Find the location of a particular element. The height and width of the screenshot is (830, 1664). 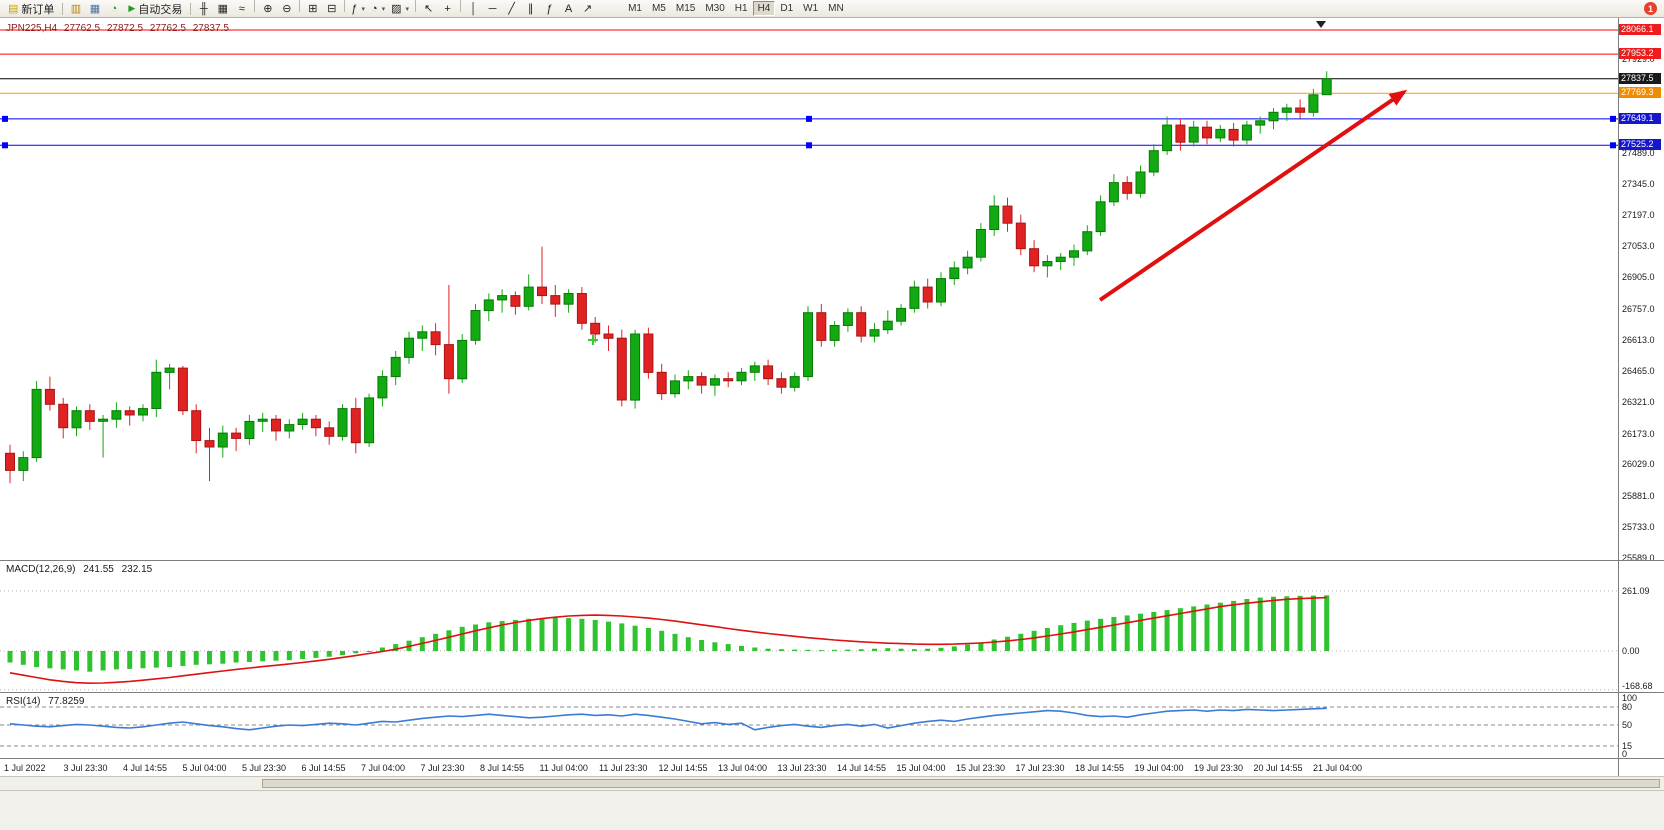

dropdown-arrow-icon: ▾ is located at coordinates (383, 9).